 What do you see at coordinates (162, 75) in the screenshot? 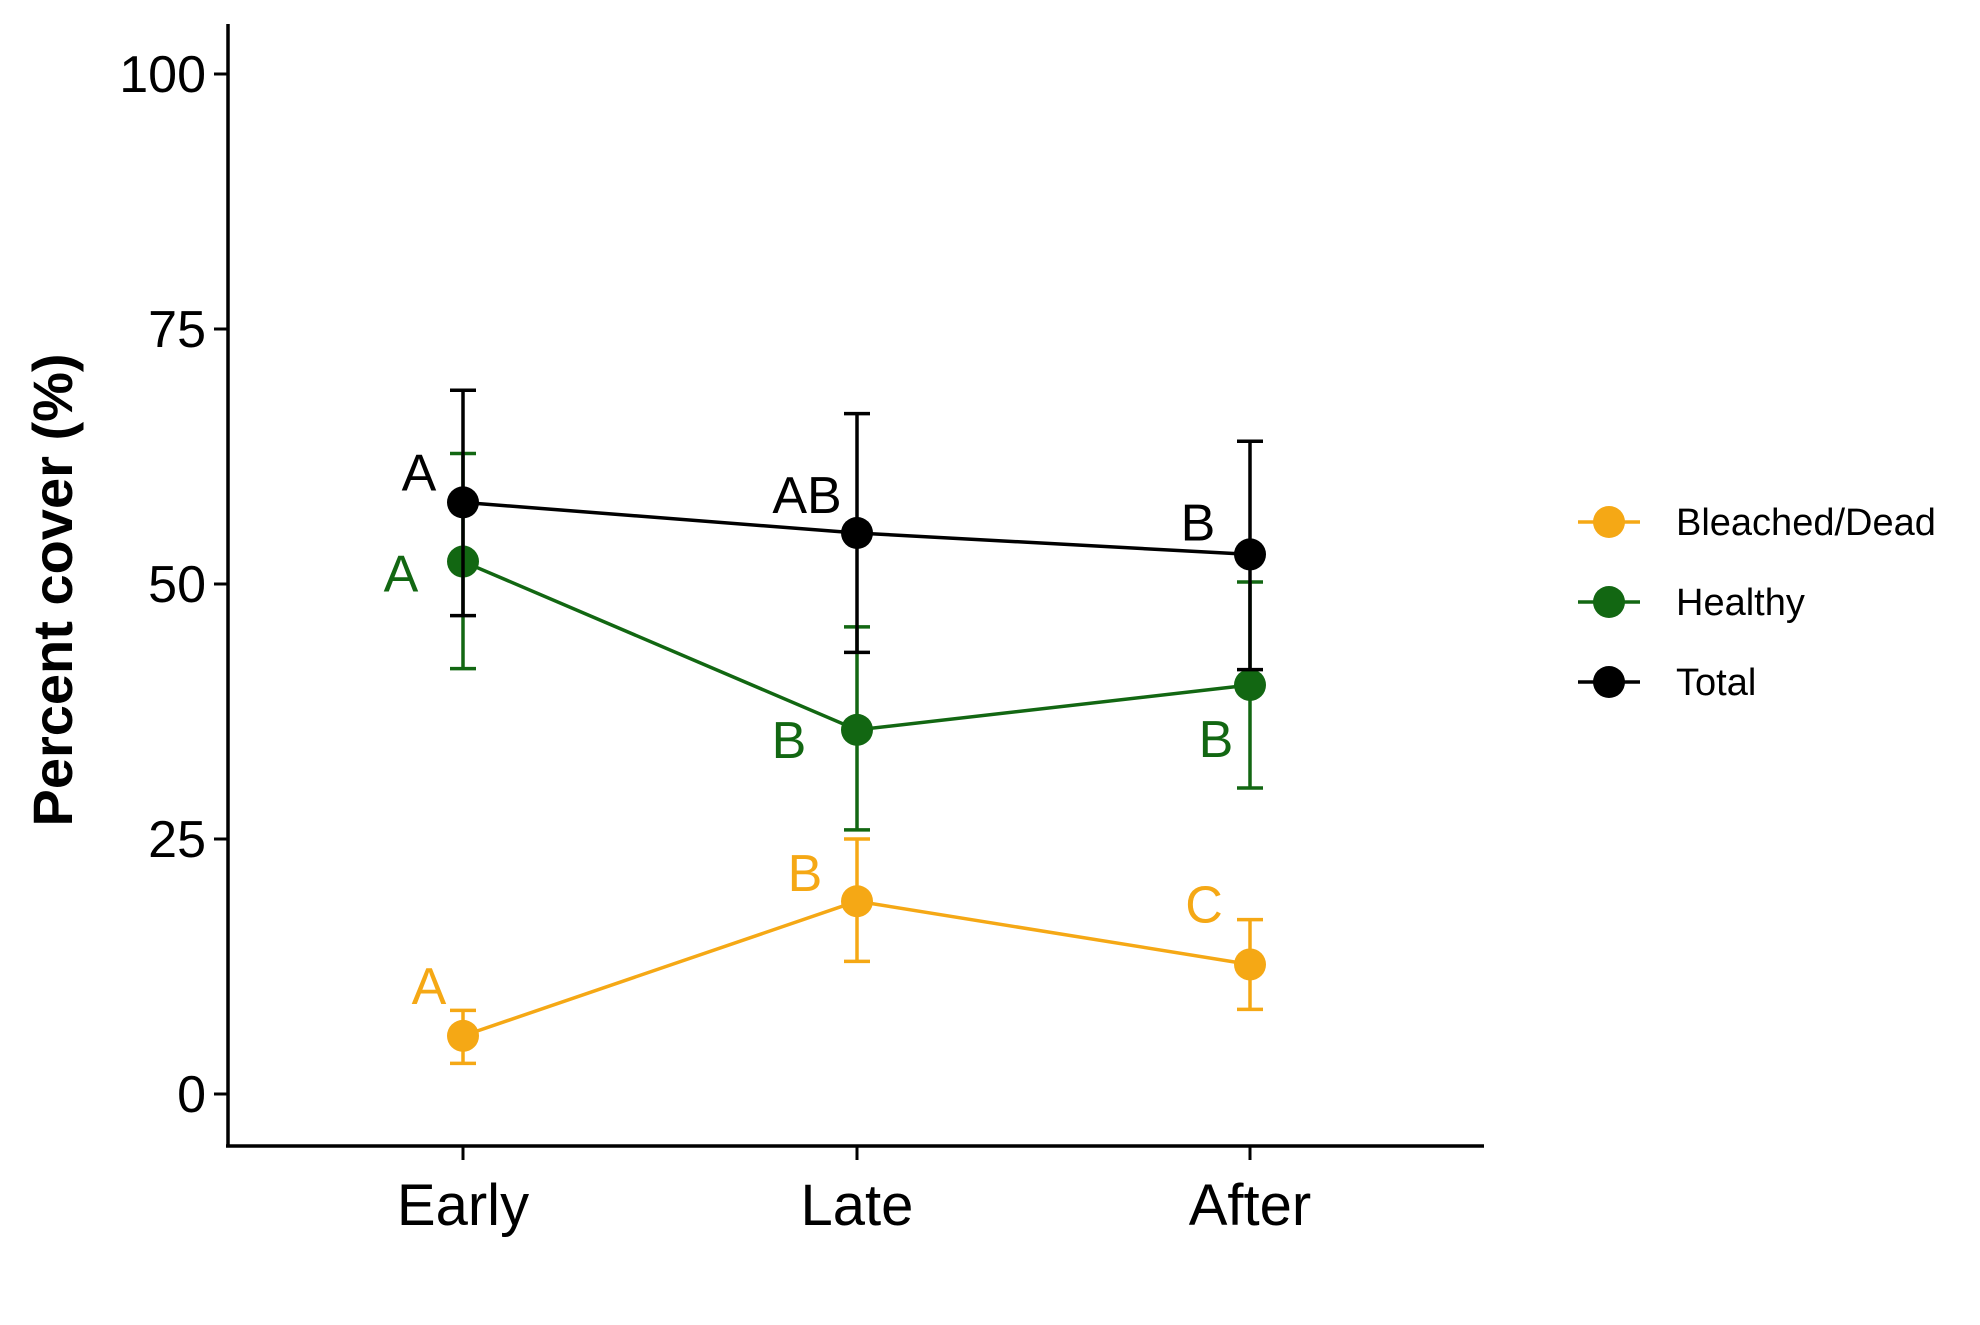
I see `y-tick-label: 100` at bounding box center [162, 75].